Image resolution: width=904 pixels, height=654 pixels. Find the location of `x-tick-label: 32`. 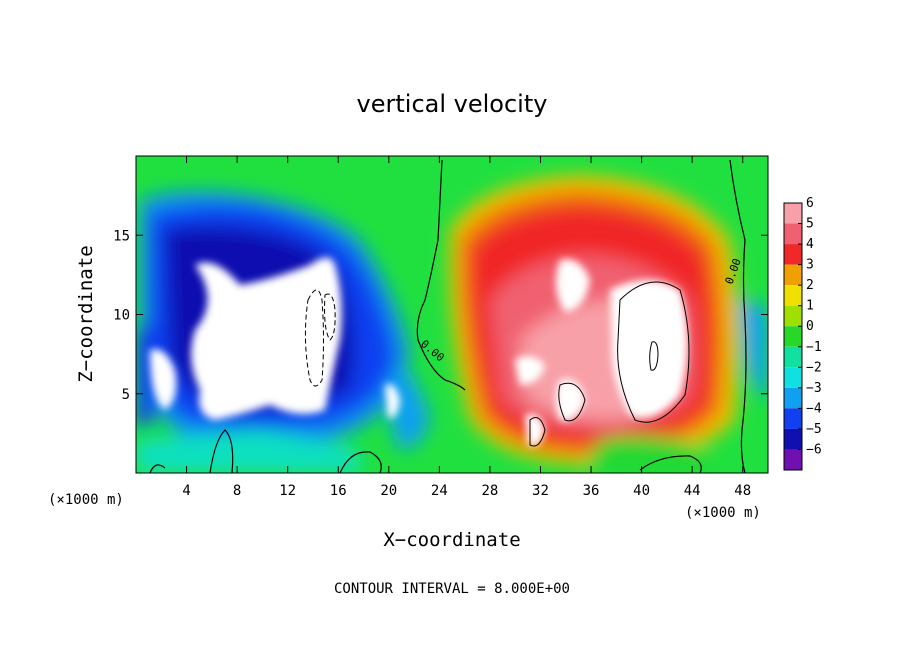

x-tick-label: 32 is located at coordinates (540, 491).